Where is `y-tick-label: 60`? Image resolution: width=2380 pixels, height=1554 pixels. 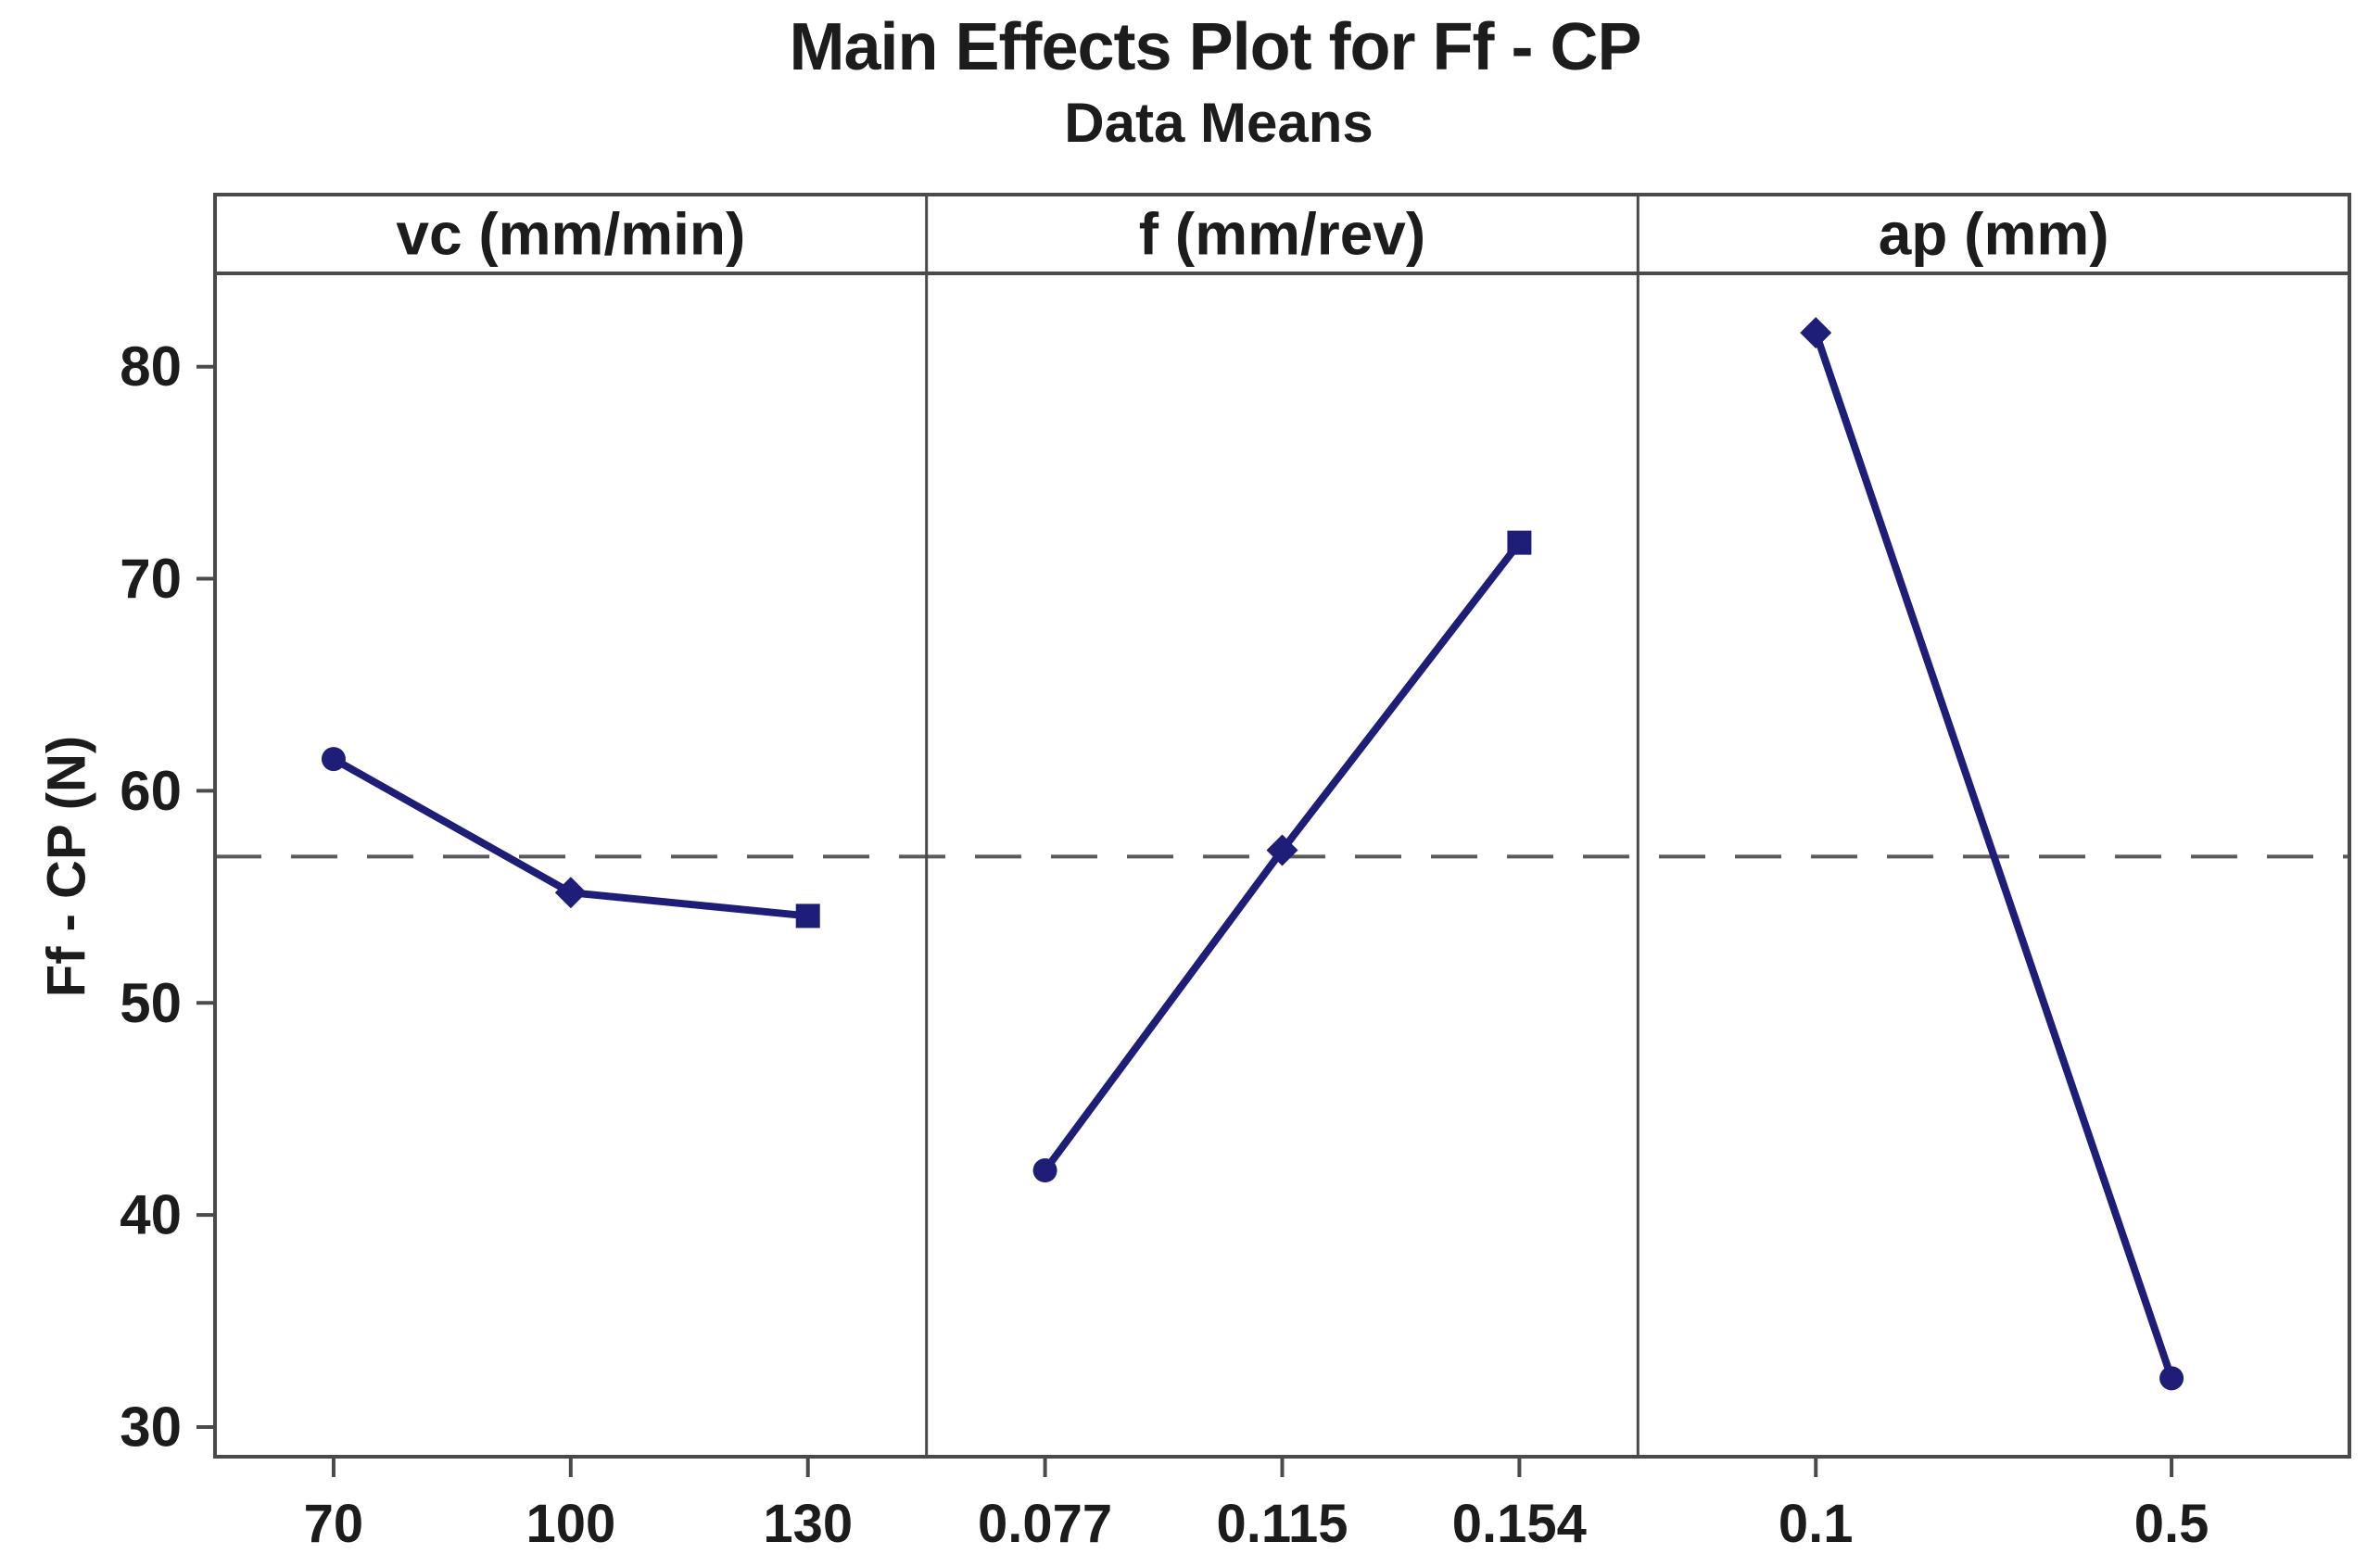 y-tick-label: 60 is located at coordinates (151, 791).